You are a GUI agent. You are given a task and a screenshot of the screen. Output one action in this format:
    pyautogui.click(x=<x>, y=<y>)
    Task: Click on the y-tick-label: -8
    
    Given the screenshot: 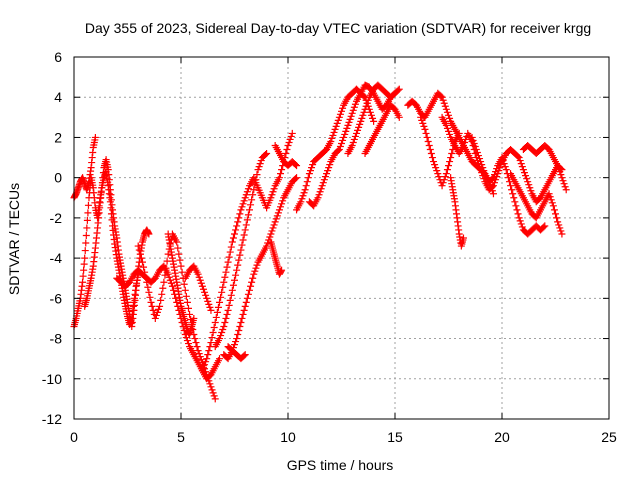 What is the action you would take?
    pyautogui.click(x=56, y=339)
    